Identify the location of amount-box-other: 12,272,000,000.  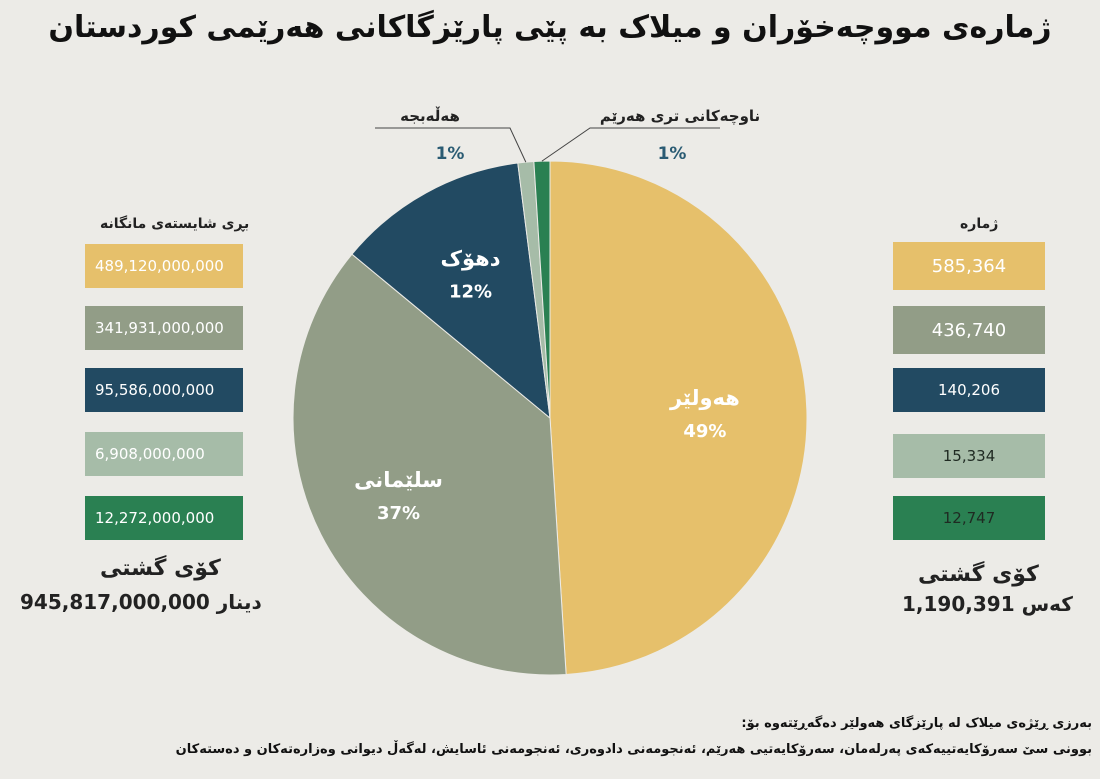
(164, 518).